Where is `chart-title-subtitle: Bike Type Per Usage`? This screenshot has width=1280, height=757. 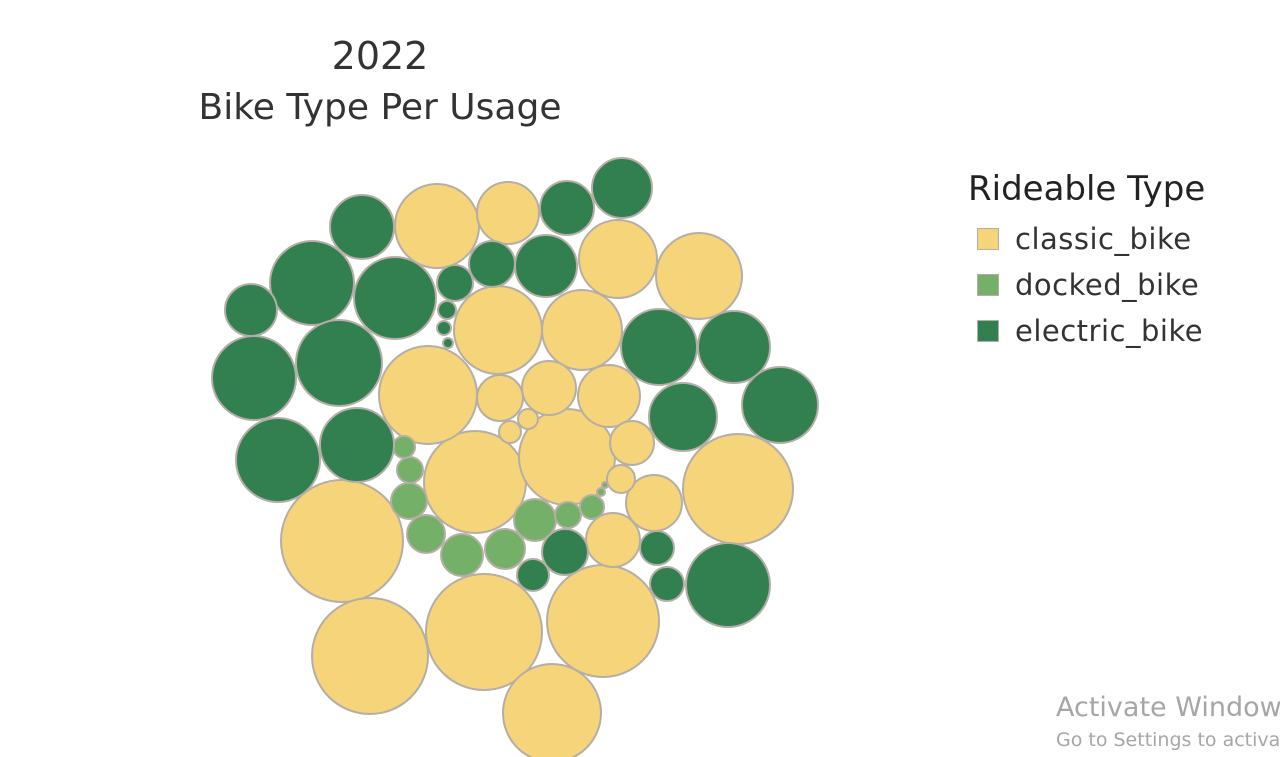
chart-title-subtitle: Bike Type Per Usage is located at coordinates (380, 107).